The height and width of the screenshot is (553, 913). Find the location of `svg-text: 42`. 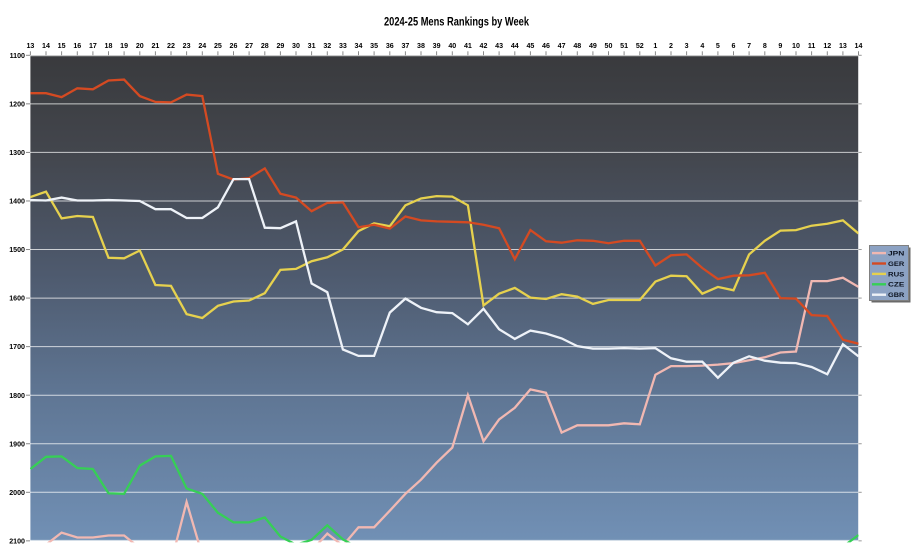

svg-text: 42 is located at coordinates (484, 46).